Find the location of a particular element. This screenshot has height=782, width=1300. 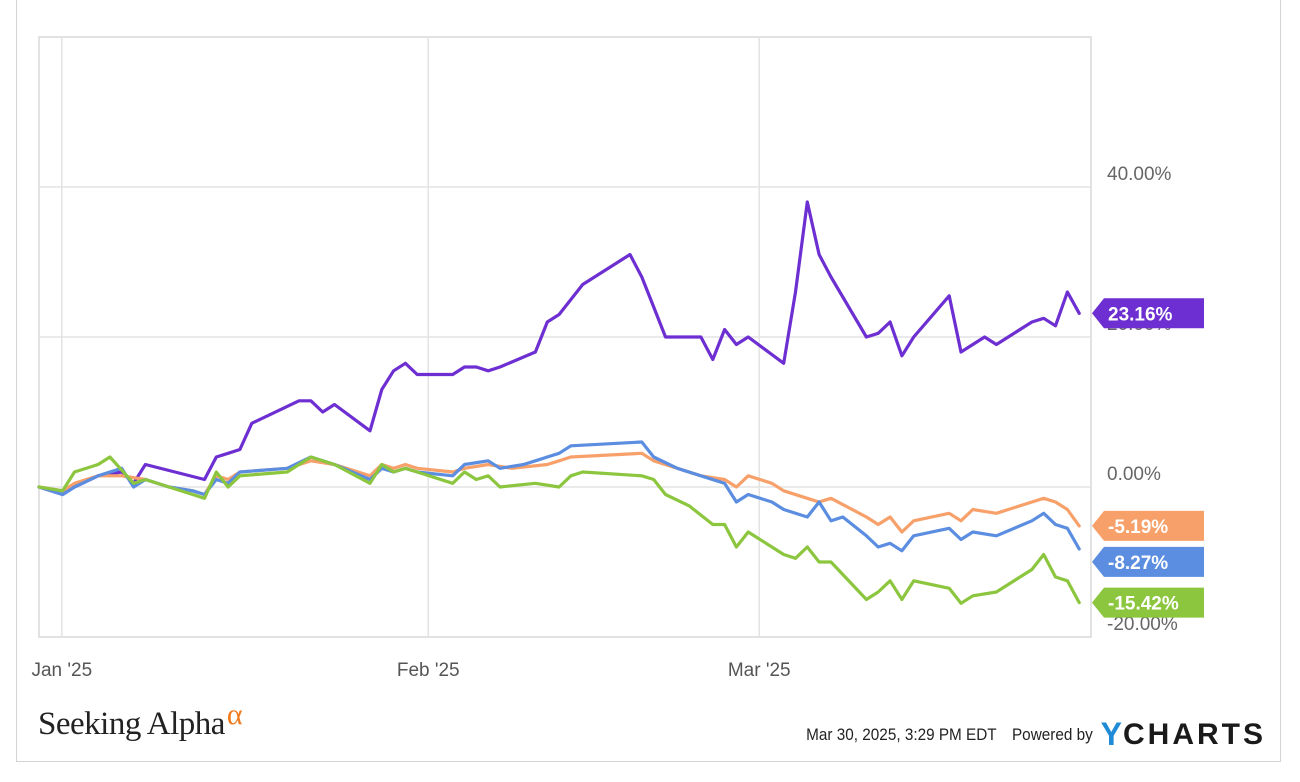

end-value-label-0: 23.16% is located at coordinates (1148, 313).